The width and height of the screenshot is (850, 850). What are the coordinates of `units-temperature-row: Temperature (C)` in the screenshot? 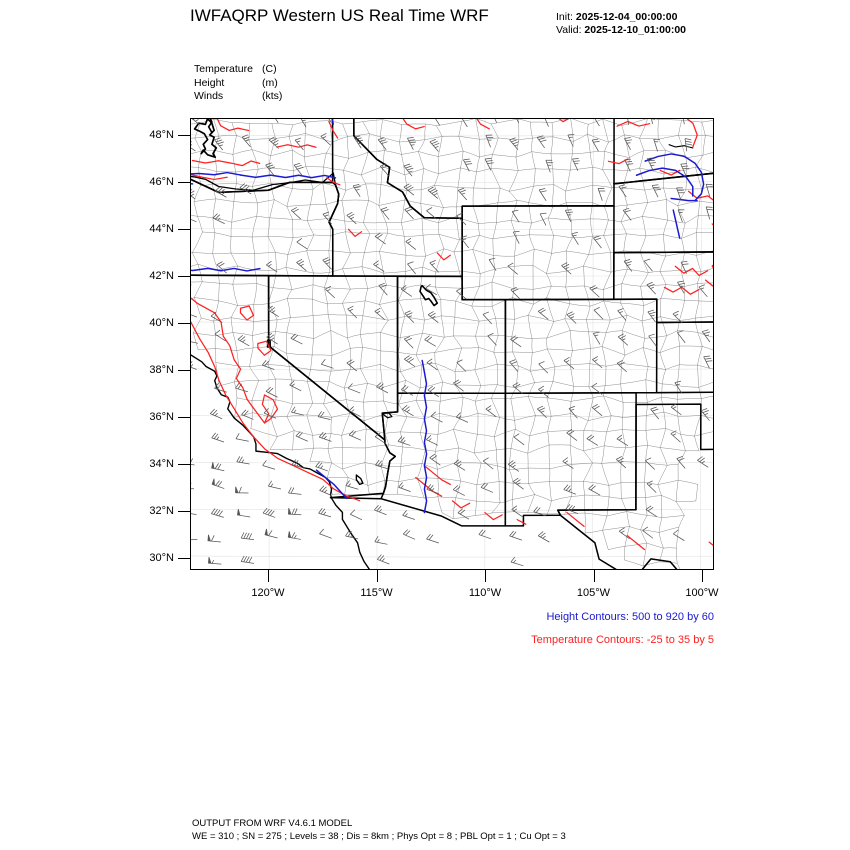 It's located at (238, 70).